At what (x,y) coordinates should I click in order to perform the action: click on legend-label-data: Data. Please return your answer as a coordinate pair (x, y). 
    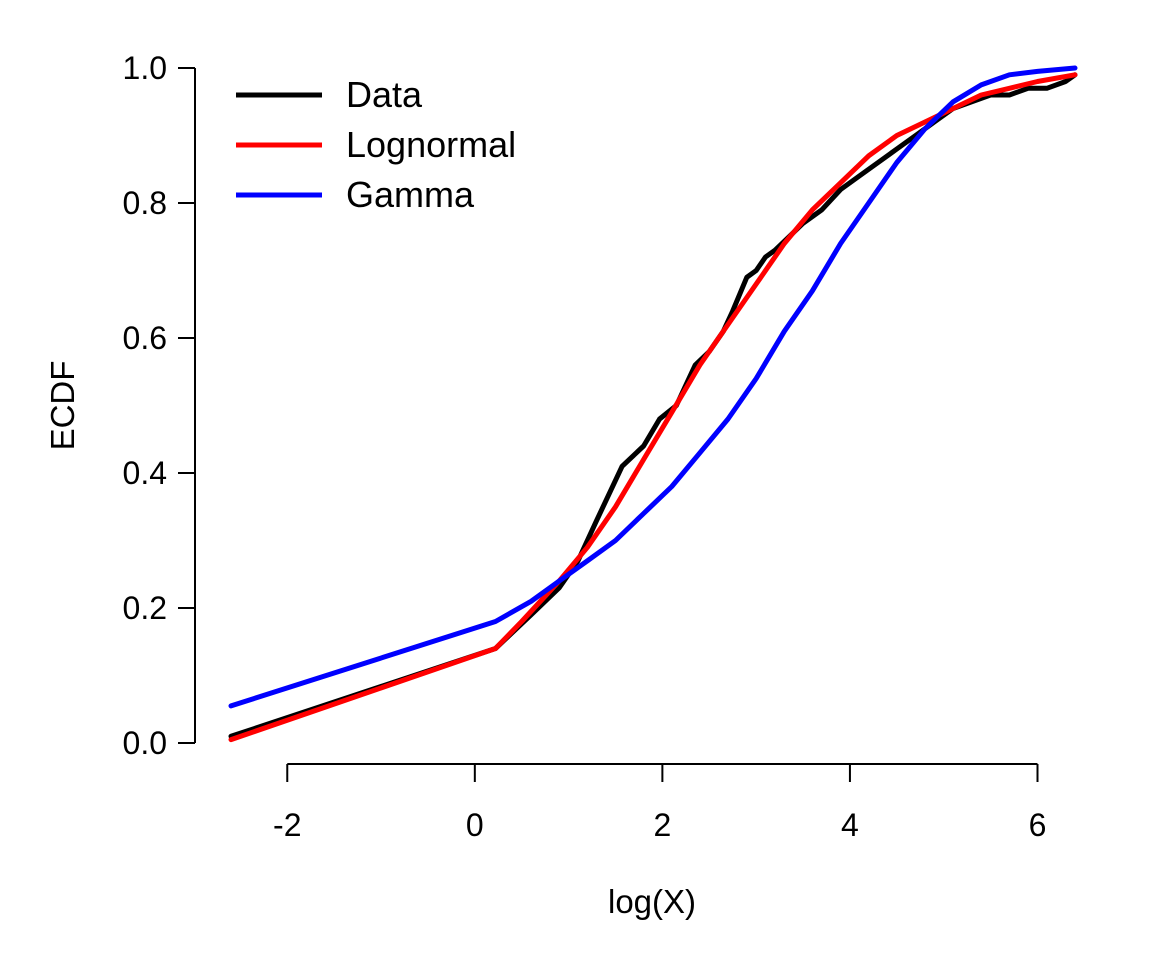
    Looking at the image, I should click on (384, 94).